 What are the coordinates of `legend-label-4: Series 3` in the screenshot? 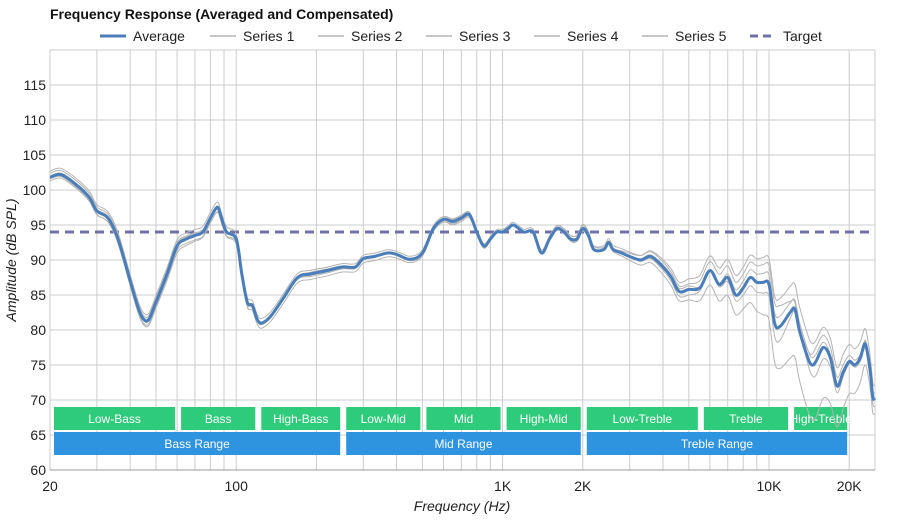 It's located at (485, 36).